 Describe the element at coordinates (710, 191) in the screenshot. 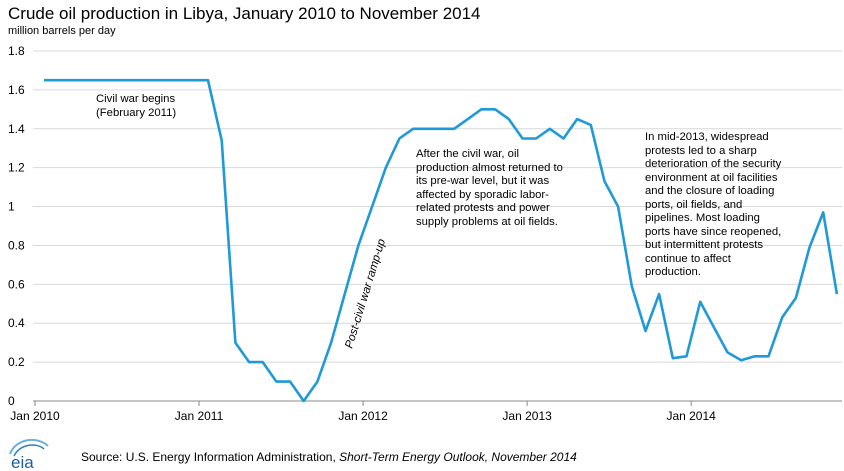

I see `annotation-line: and the closure of loading` at that location.